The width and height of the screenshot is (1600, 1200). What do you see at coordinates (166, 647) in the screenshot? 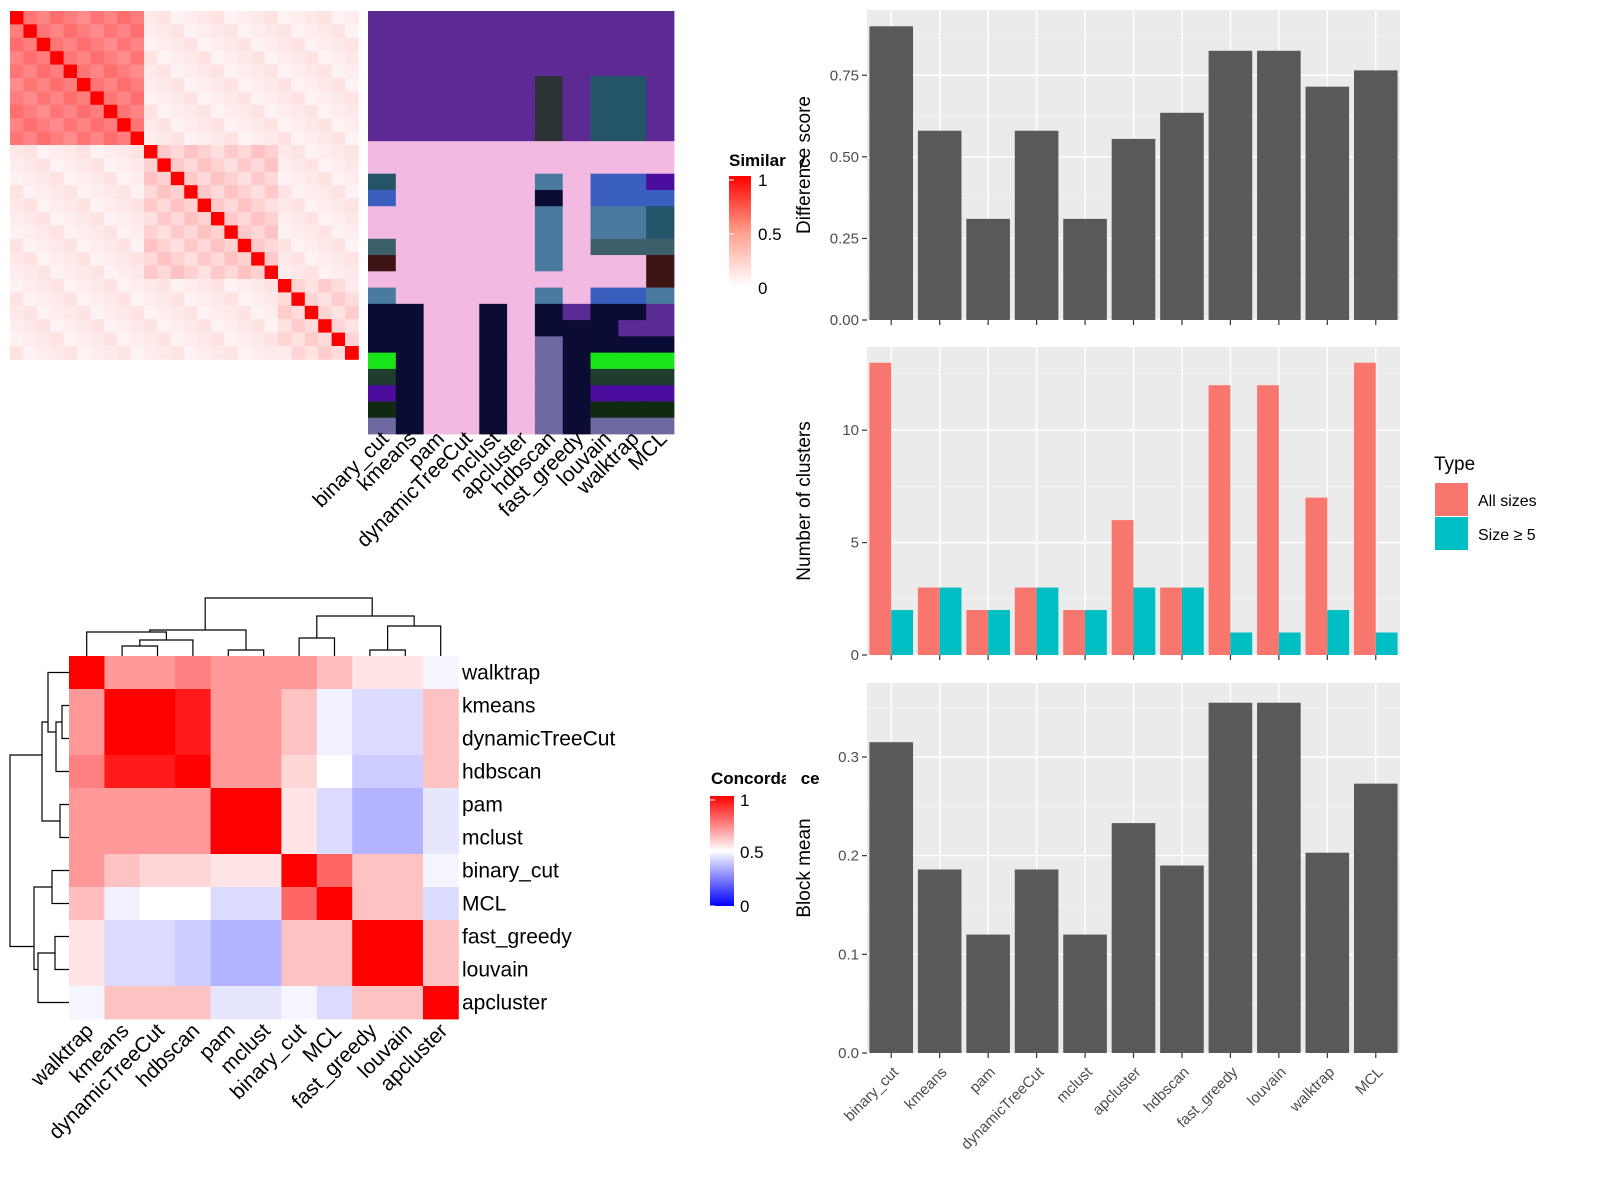
I see `column-dendrogram-branch` at bounding box center [166, 647].